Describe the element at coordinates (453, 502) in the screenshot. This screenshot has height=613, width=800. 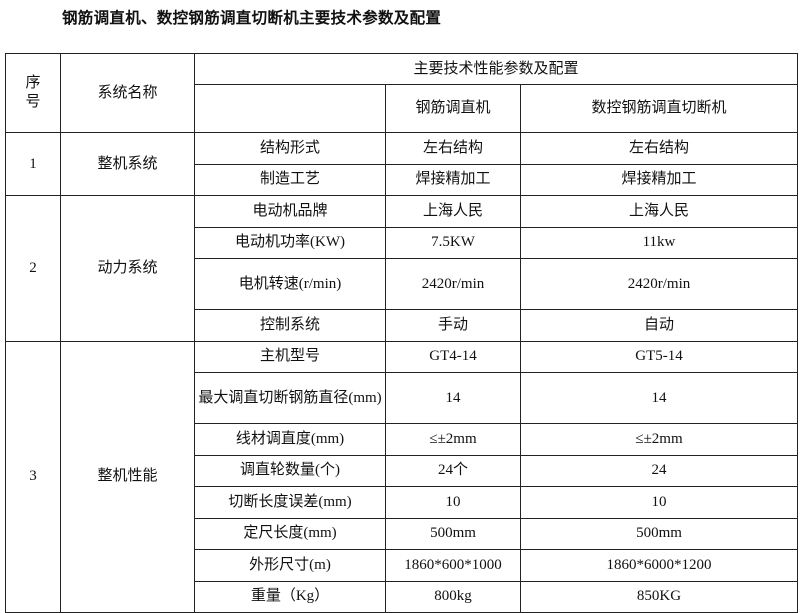
I see `machine-a-value: 10` at that location.